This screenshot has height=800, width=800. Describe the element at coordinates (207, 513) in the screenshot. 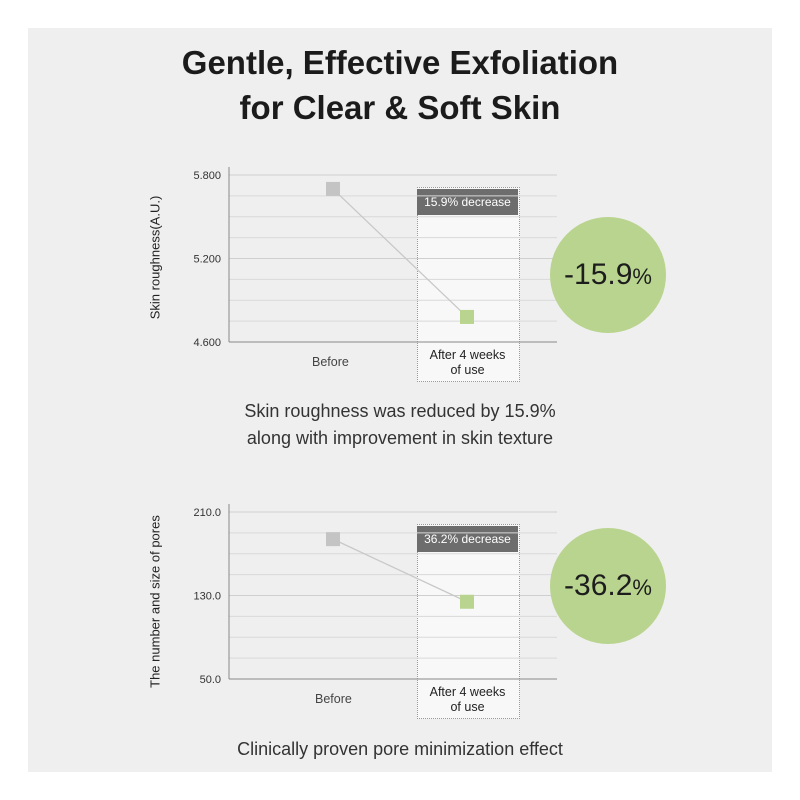

I see `y-tick-label: 210.0` at that location.